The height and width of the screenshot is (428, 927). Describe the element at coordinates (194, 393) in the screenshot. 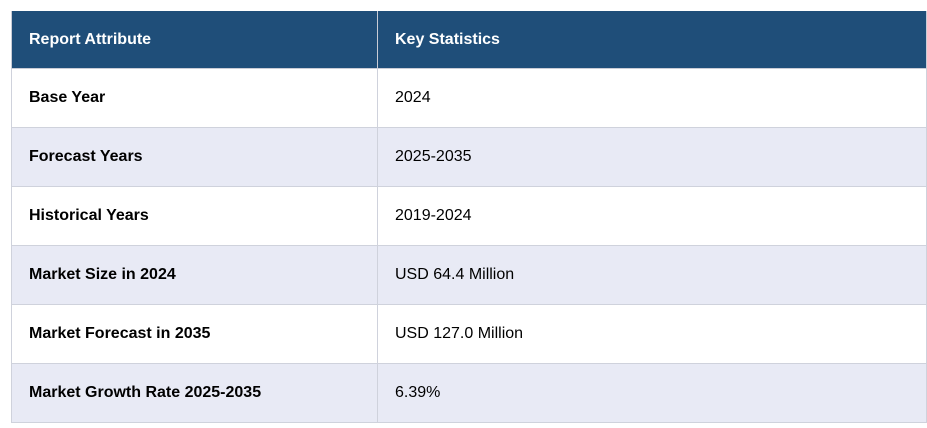

I see `attribute-cell: Market Growth Rate 2025-2035` at that location.